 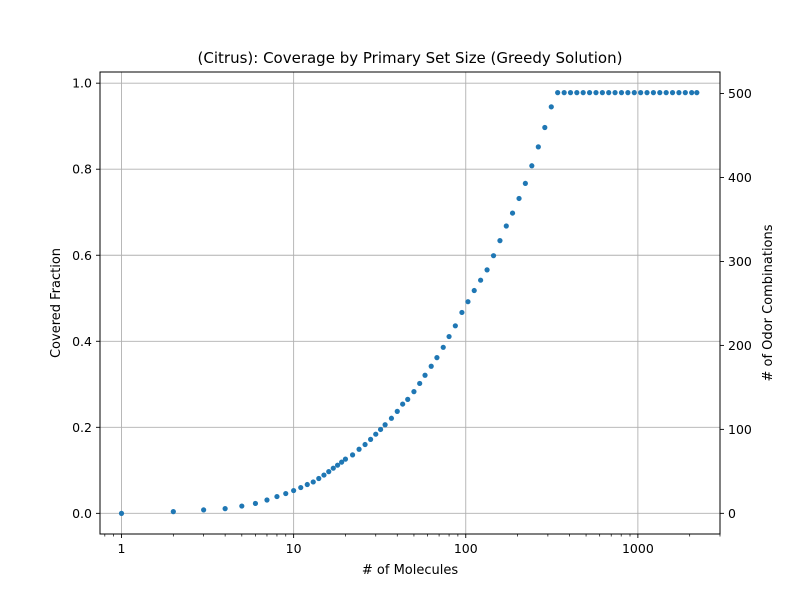 What do you see at coordinates (82, 427) in the screenshot?
I see `y-tick-label: 0.2` at bounding box center [82, 427].